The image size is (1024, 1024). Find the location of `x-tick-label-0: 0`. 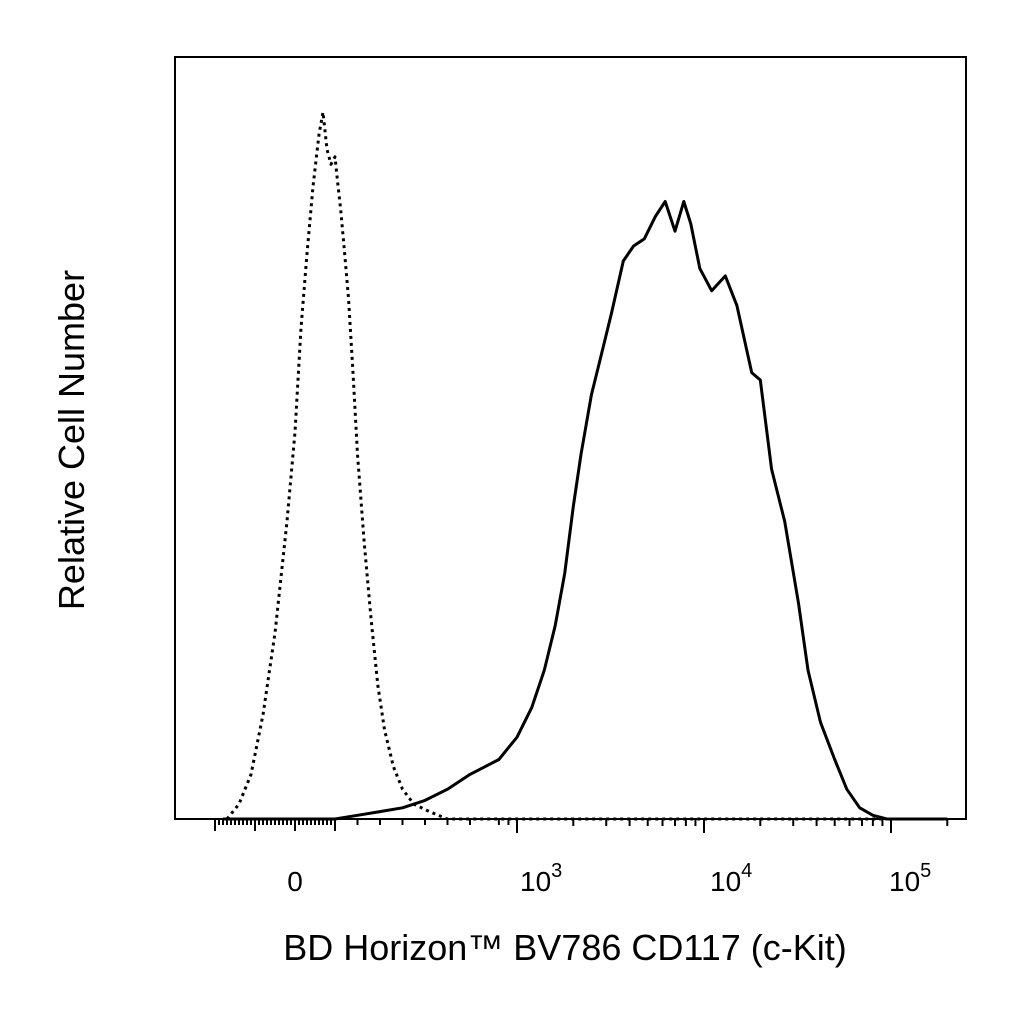

x-tick-label-0: 0 is located at coordinates (295, 881).